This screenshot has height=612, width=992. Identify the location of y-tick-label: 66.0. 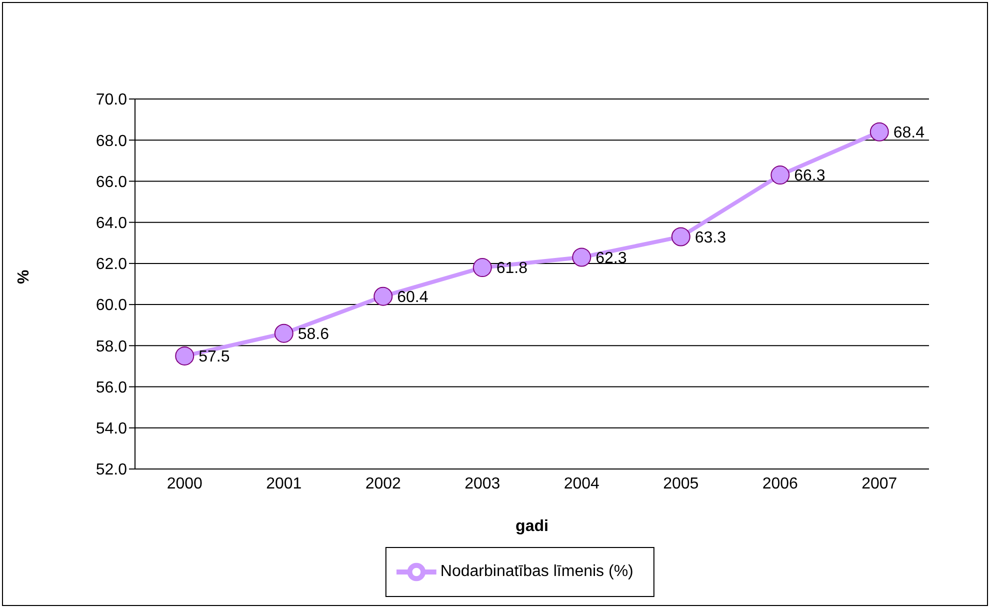
(112, 182).